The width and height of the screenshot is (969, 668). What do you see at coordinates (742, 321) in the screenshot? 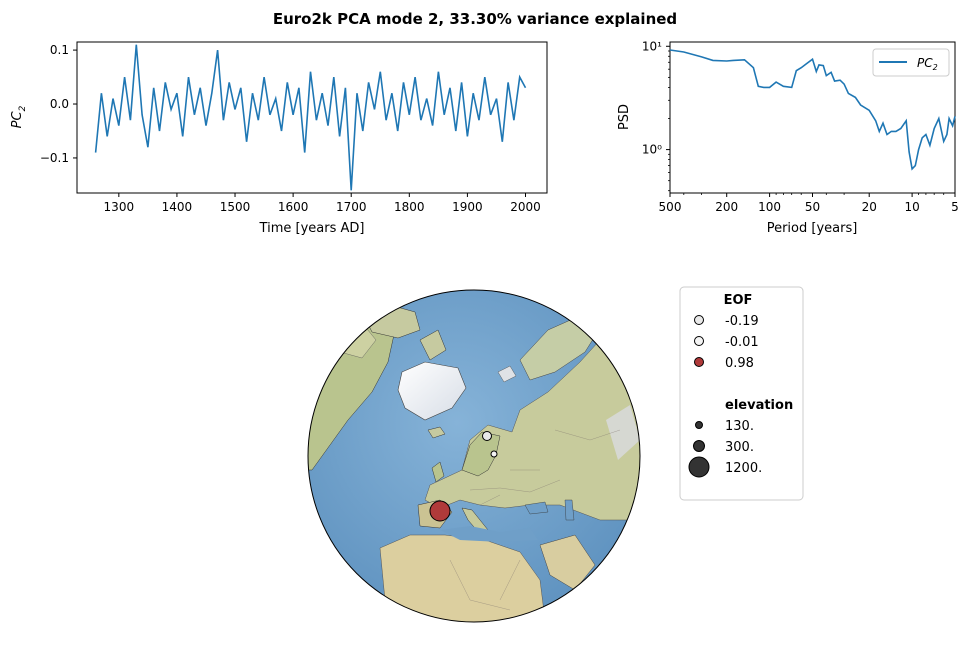
I see `eof-legend-label-0: -0.19` at bounding box center [742, 321].